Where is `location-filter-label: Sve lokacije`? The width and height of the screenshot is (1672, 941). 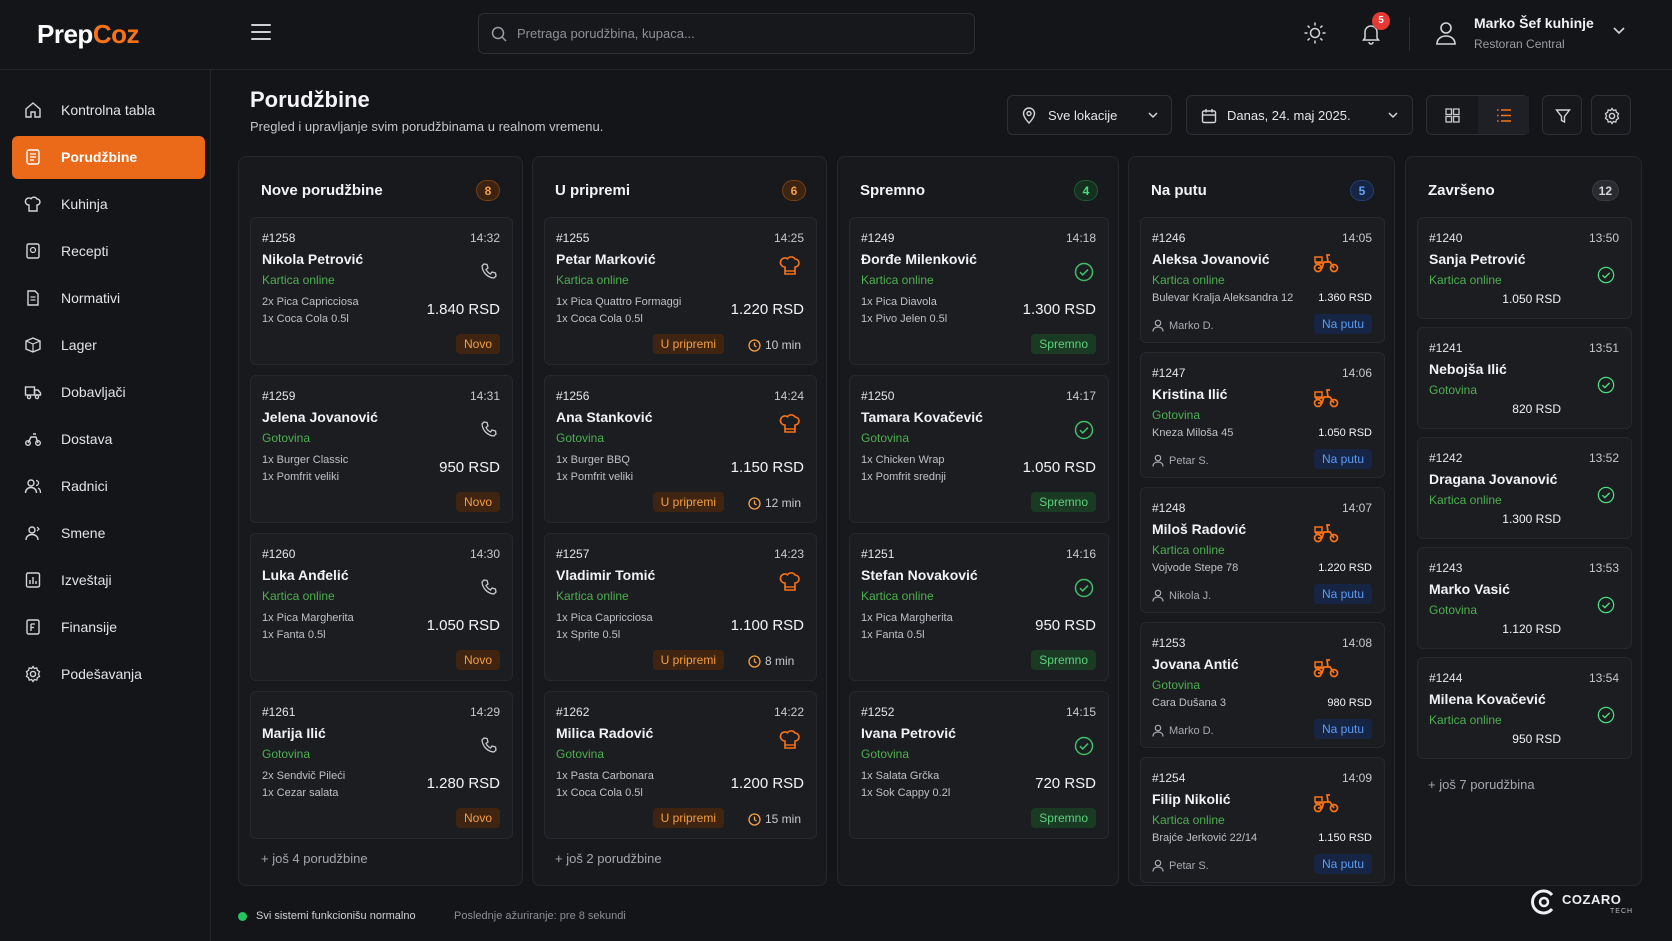
location-filter-label: Sve lokacije is located at coordinates (1083, 115).